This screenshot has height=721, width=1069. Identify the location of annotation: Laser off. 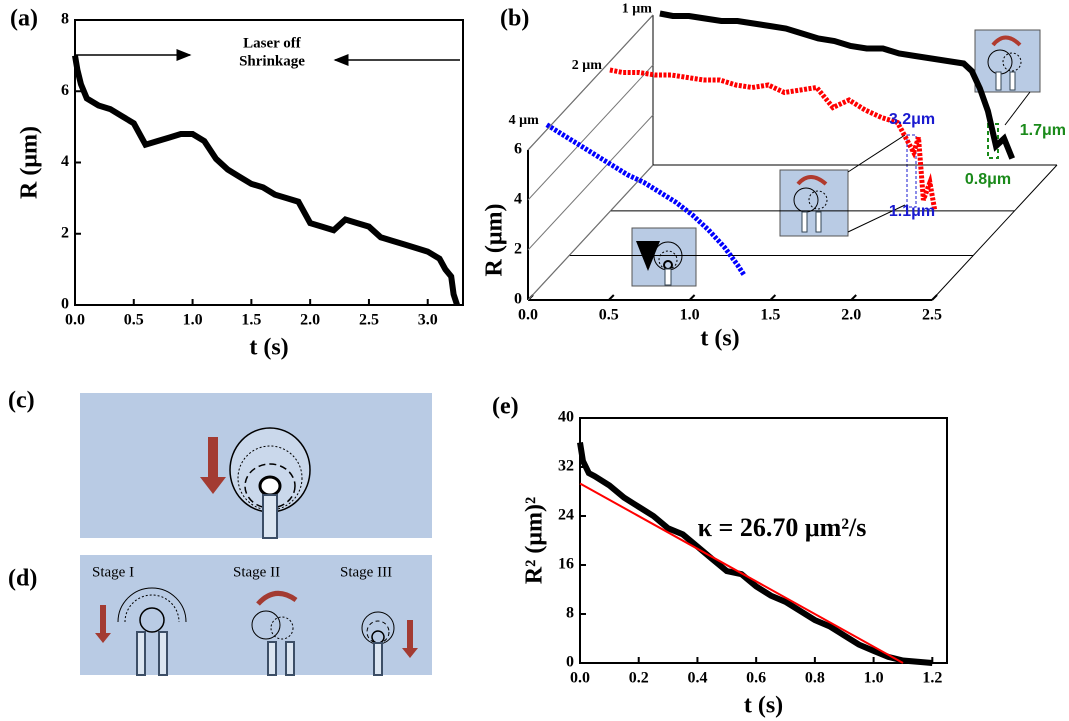
(272, 43).